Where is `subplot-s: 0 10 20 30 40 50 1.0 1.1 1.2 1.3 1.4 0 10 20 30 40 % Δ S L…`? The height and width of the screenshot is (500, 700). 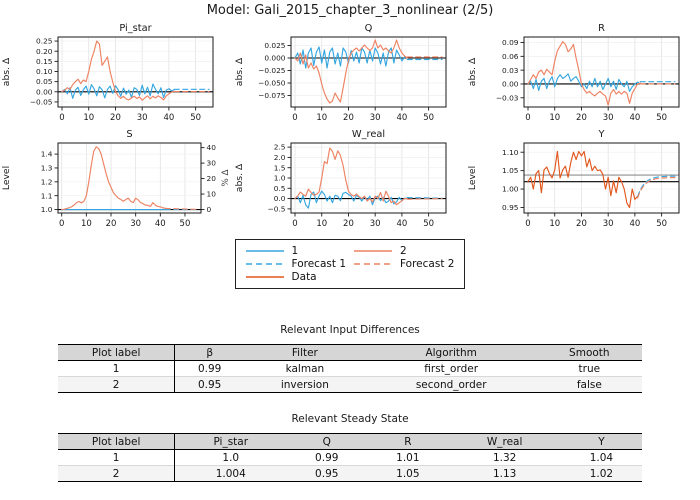 subplot-s: 0 10 20 30 40 50 1.0 1.1 1.2 1.3 1.4 0 10 20 30 40 % Δ S L… is located at coordinates (116, 180).